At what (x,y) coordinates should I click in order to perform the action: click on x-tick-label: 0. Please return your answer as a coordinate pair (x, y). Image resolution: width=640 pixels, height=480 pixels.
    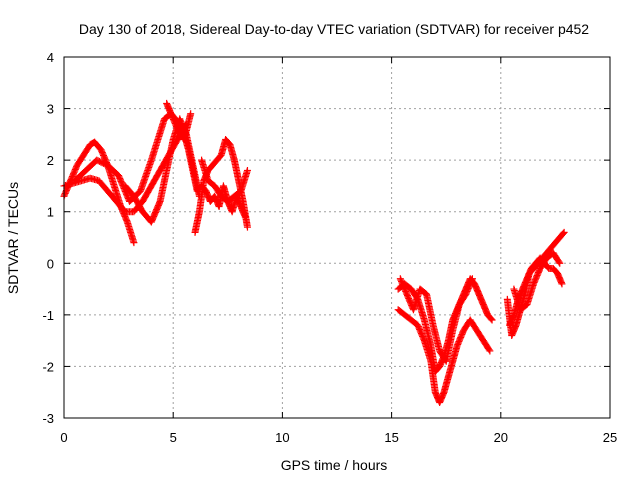
    Looking at the image, I should click on (63, 437).